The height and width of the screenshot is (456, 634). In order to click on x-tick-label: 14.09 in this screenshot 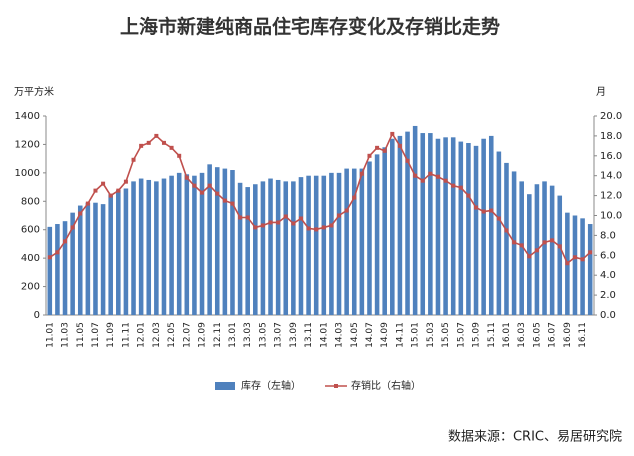, I will do `click(385, 335)`.